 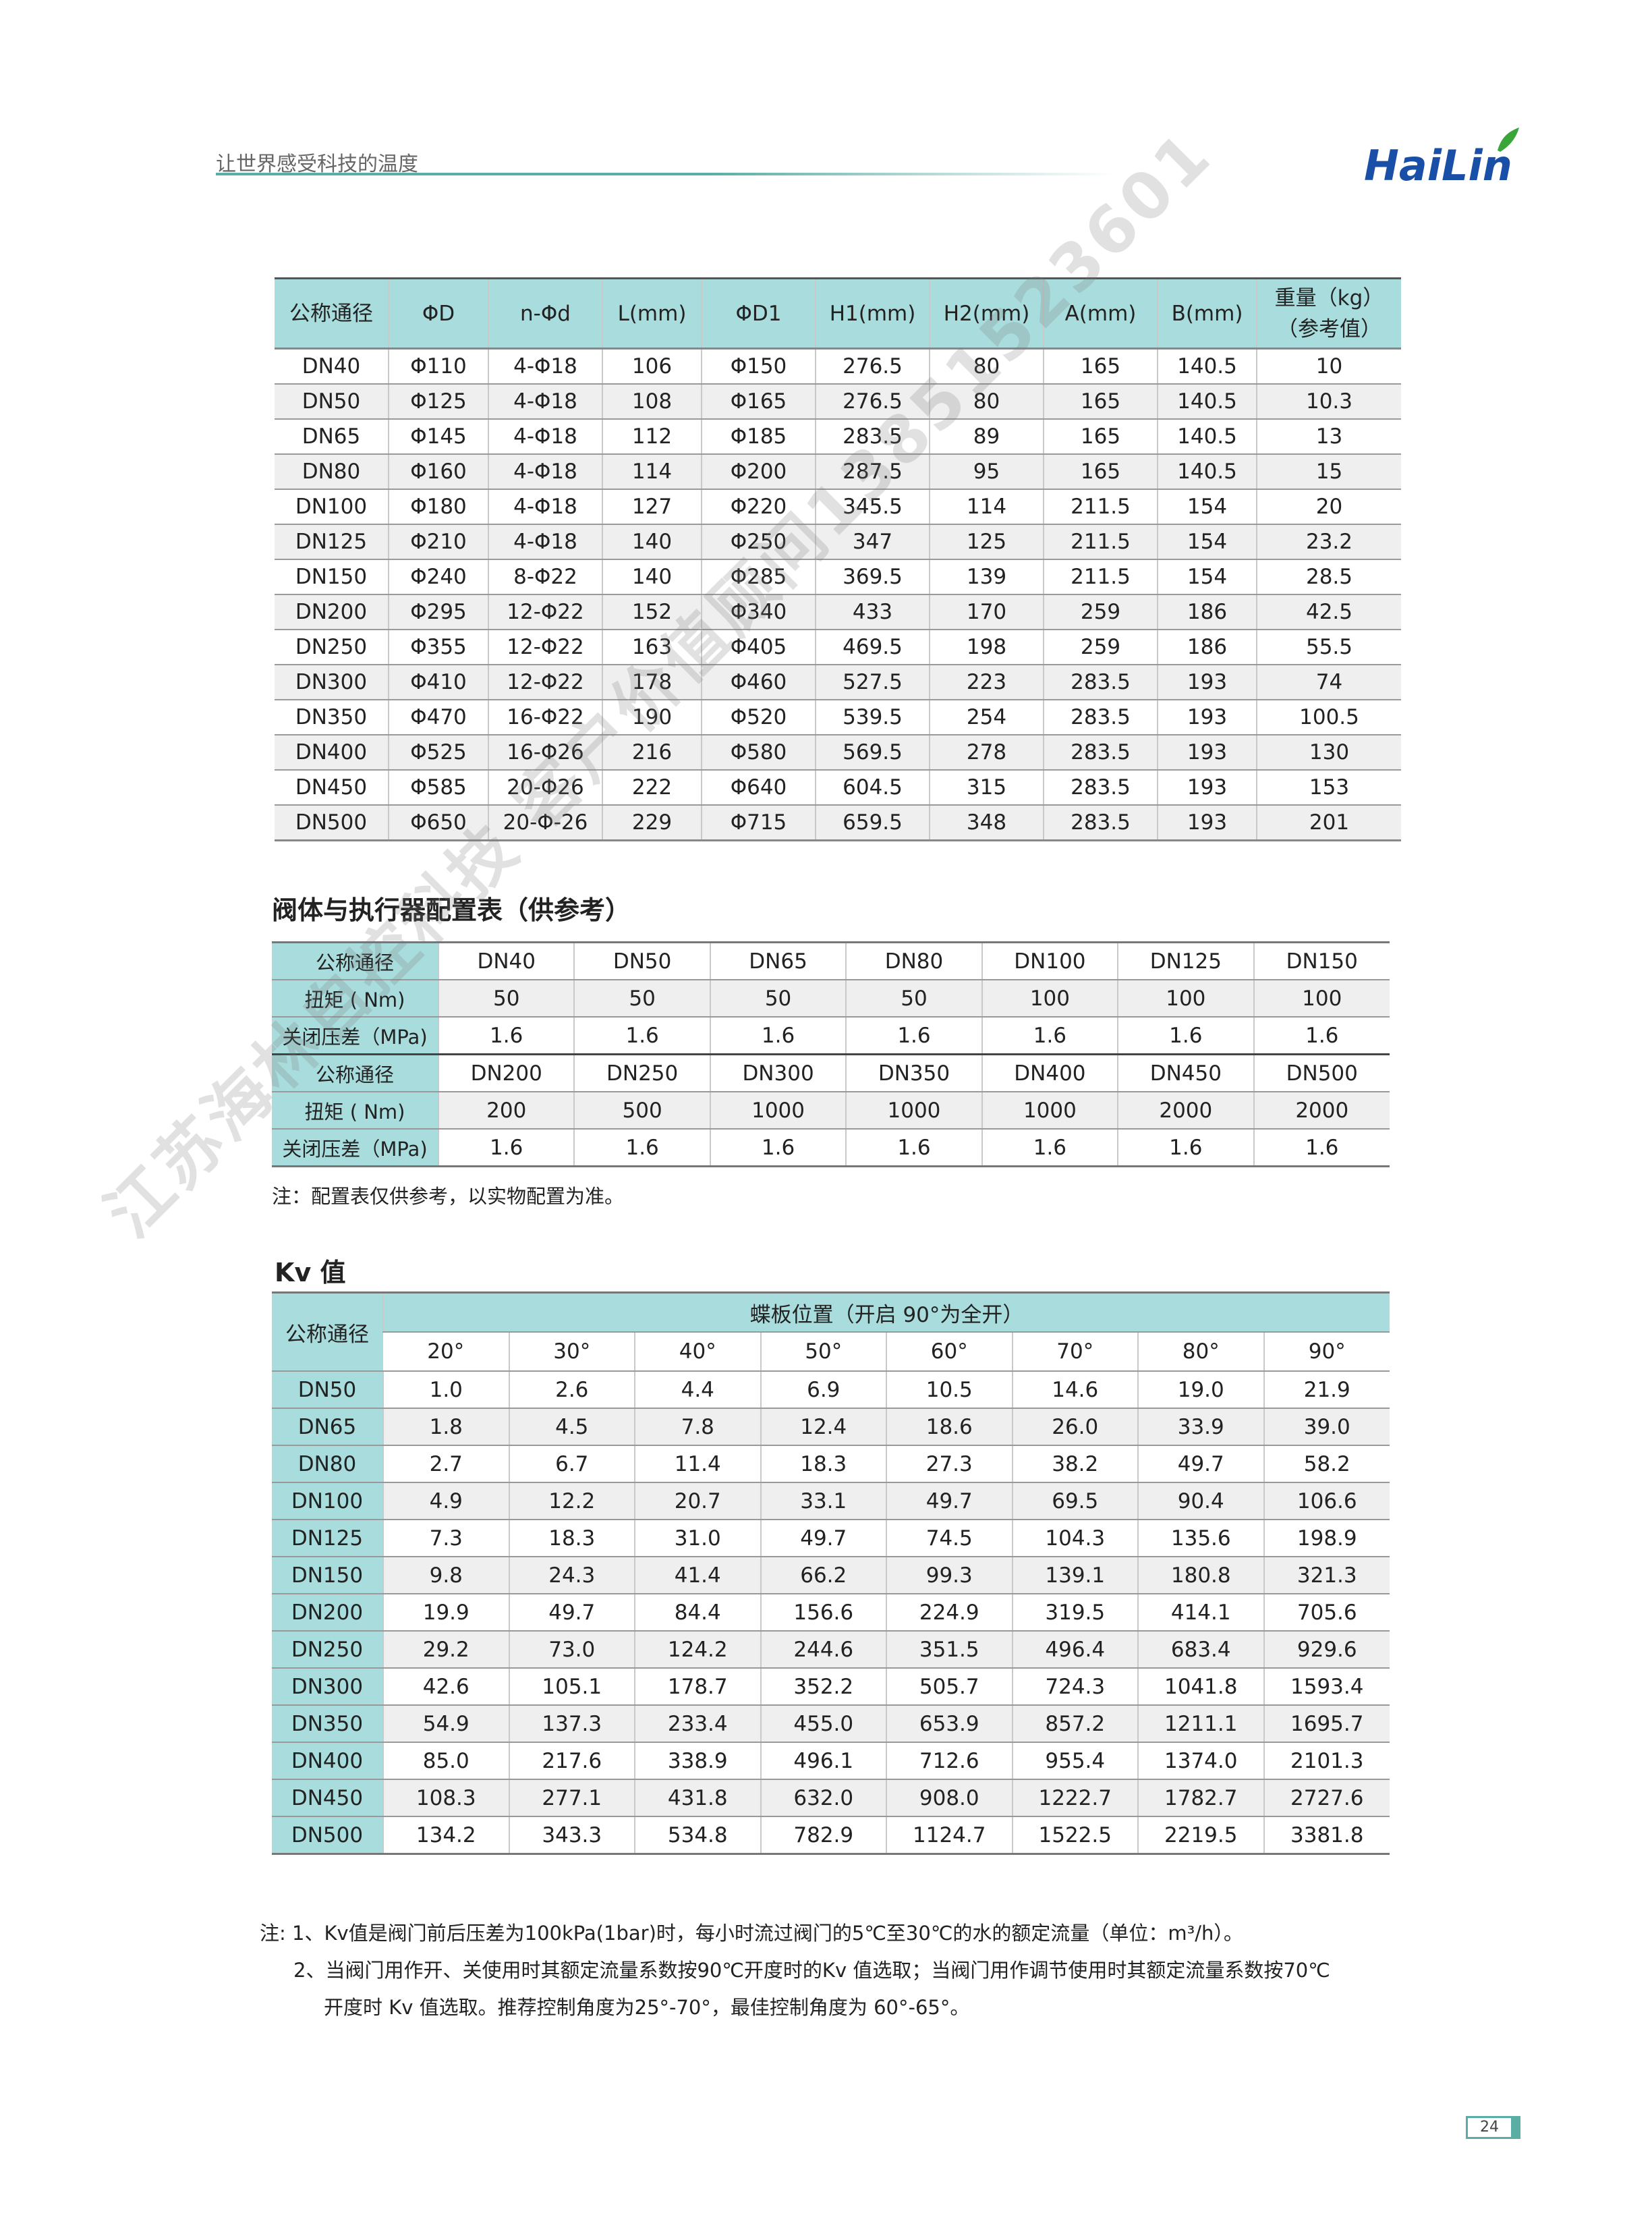 I want to click on table-cell: 4-Φ18, so click(x=545, y=402).